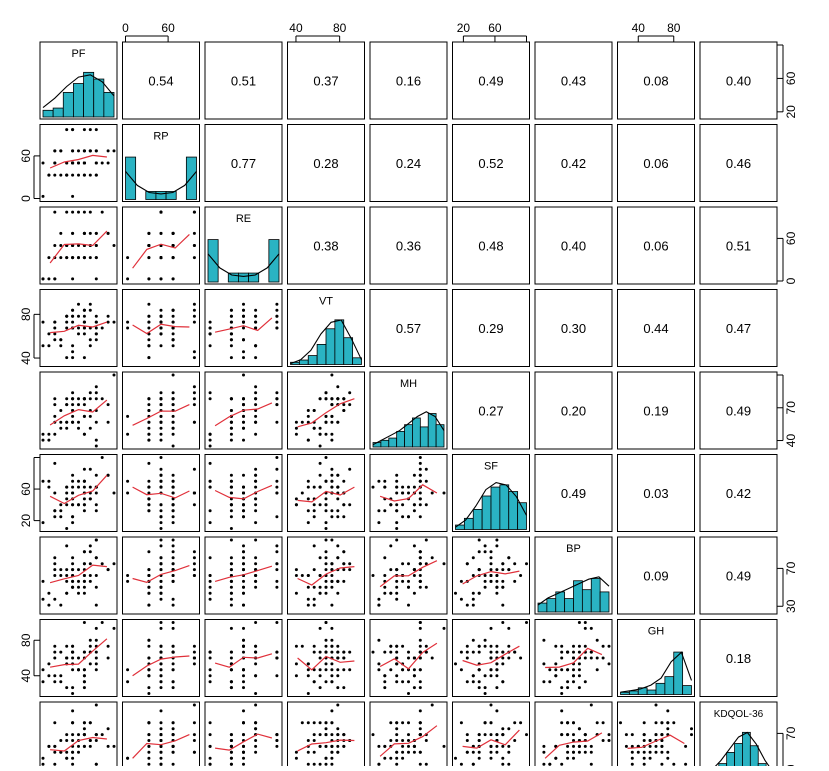 Image resolution: width=829 pixels, height=771 pixels. Describe the element at coordinates (738, 576) in the screenshot. I see `correlation-label: 0.49` at that location.